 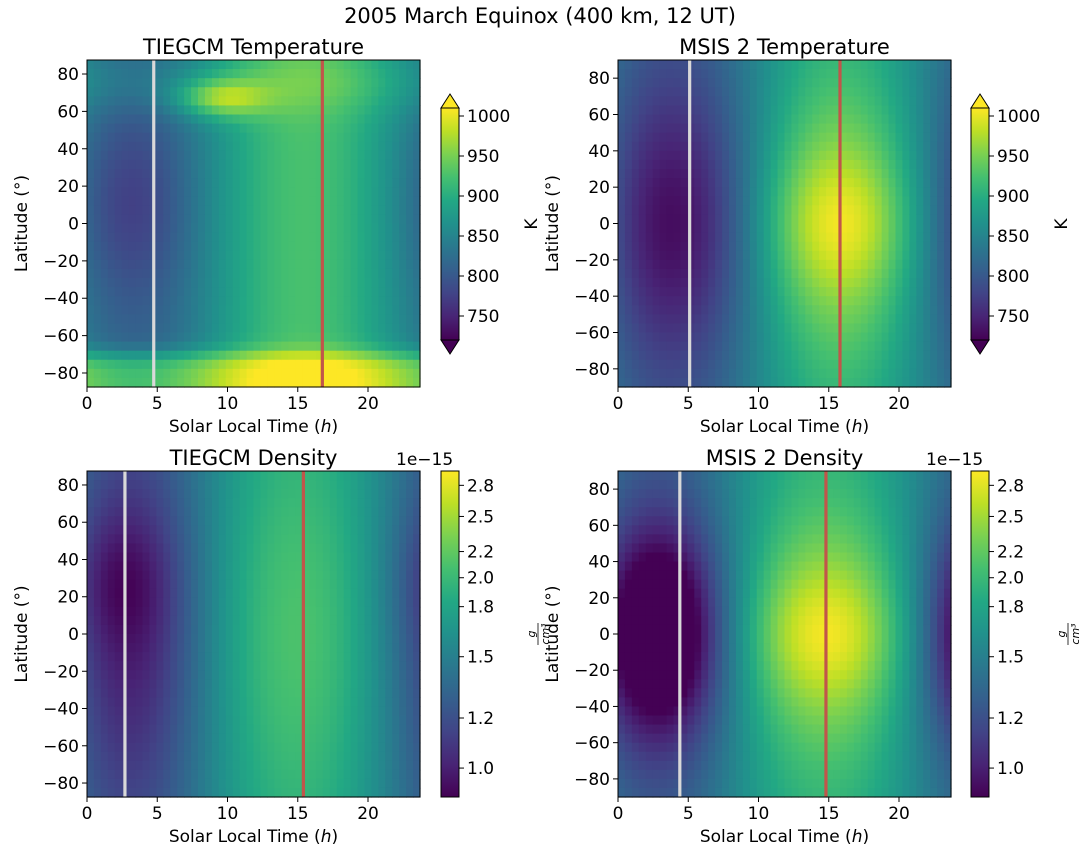 What do you see at coordinates (954, 460) in the screenshot?
I see `colorbar-offset: 1e−15` at bounding box center [954, 460].